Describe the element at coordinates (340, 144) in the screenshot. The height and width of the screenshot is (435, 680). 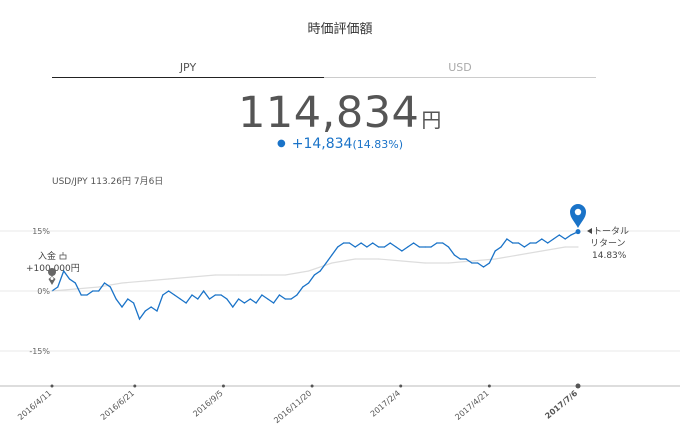
I see `valuation-change: ● +14,834(14.83%)` at that location.